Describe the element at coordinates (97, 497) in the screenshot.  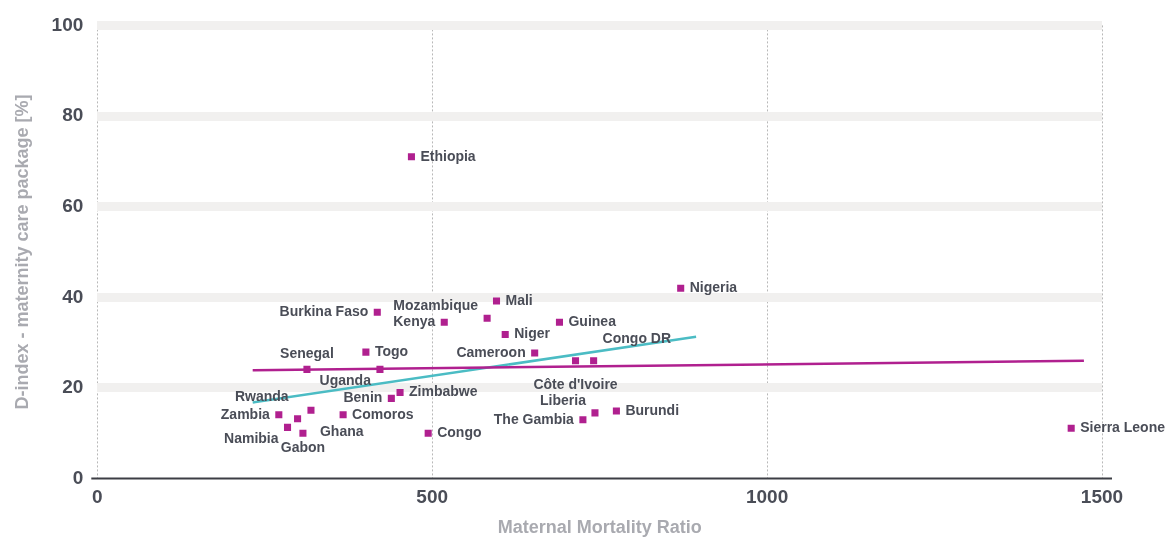
I see `x-tick-label: 0` at that location.